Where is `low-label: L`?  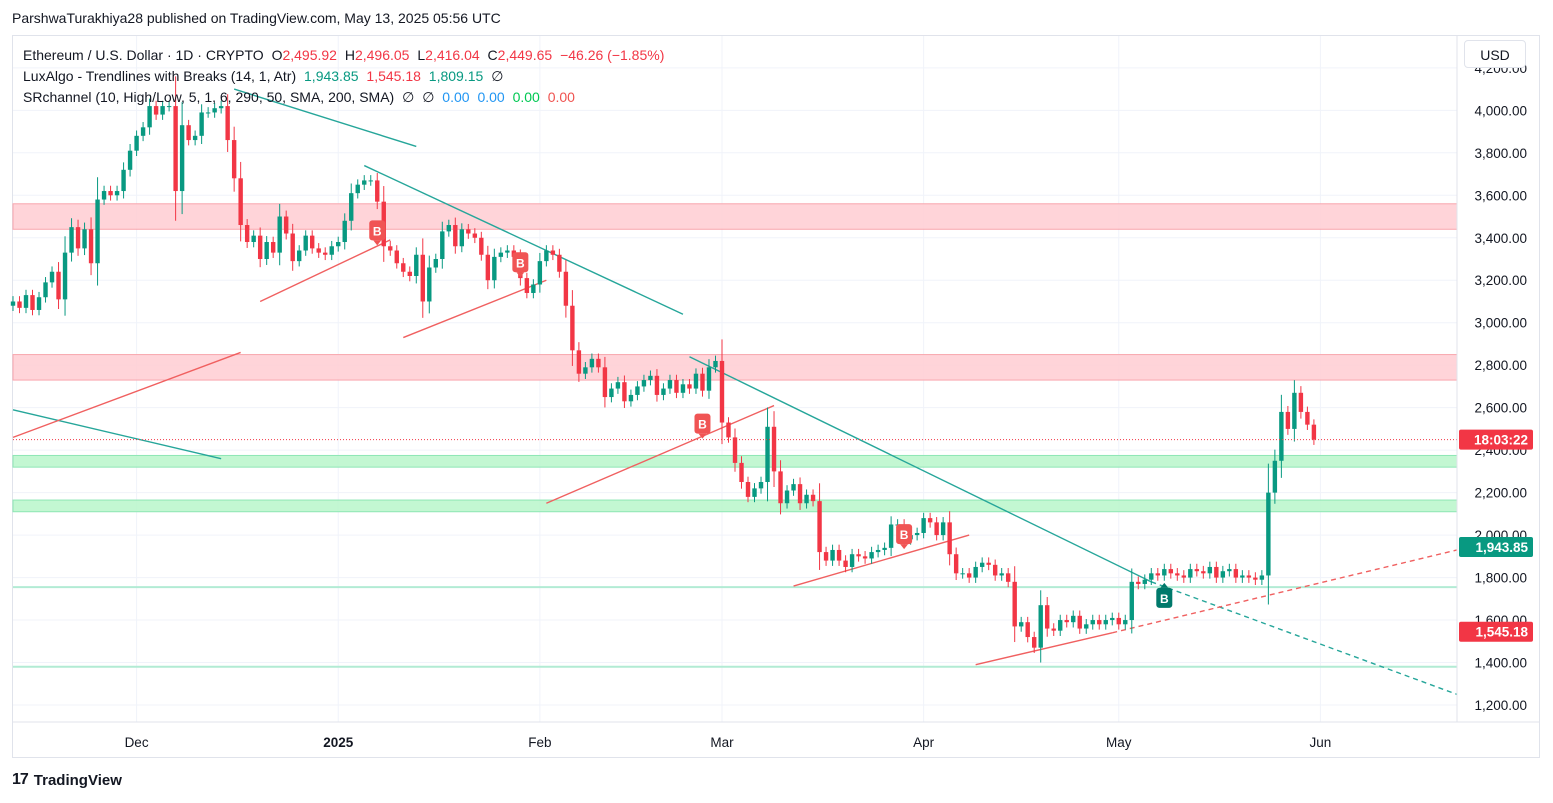
low-label: L is located at coordinates (421, 55).